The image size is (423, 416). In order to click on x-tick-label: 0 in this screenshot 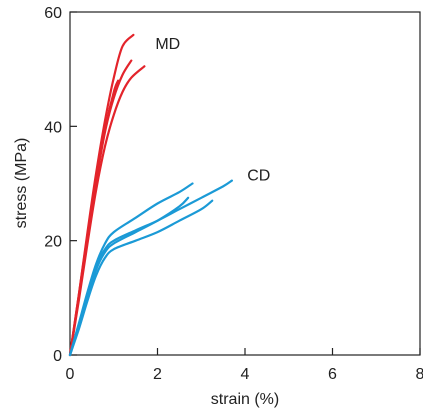, I will do `click(70, 374)`.